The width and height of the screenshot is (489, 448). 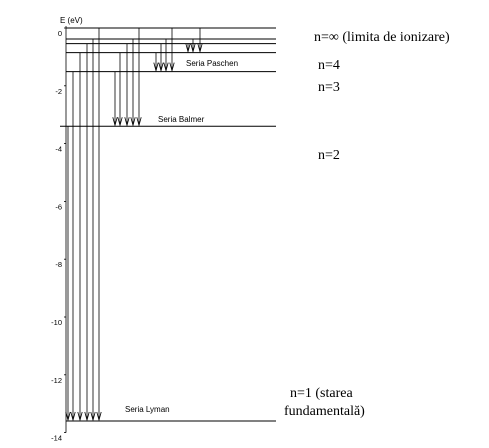 What do you see at coordinates (321, 393) in the screenshot?
I see `level-label-n1-line1: n=1 (starea` at bounding box center [321, 393].